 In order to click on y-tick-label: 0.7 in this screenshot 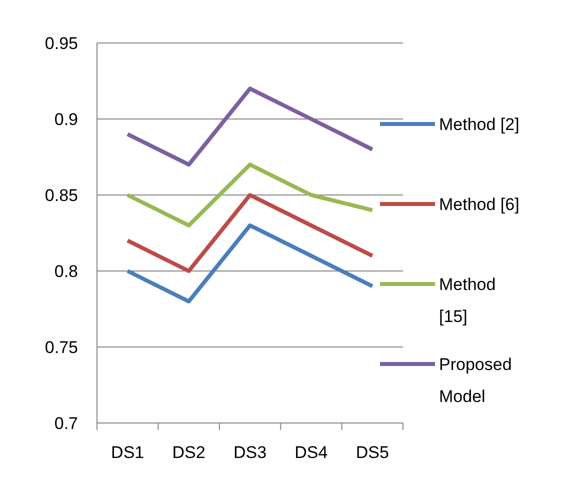, I will do `click(66, 423)`.